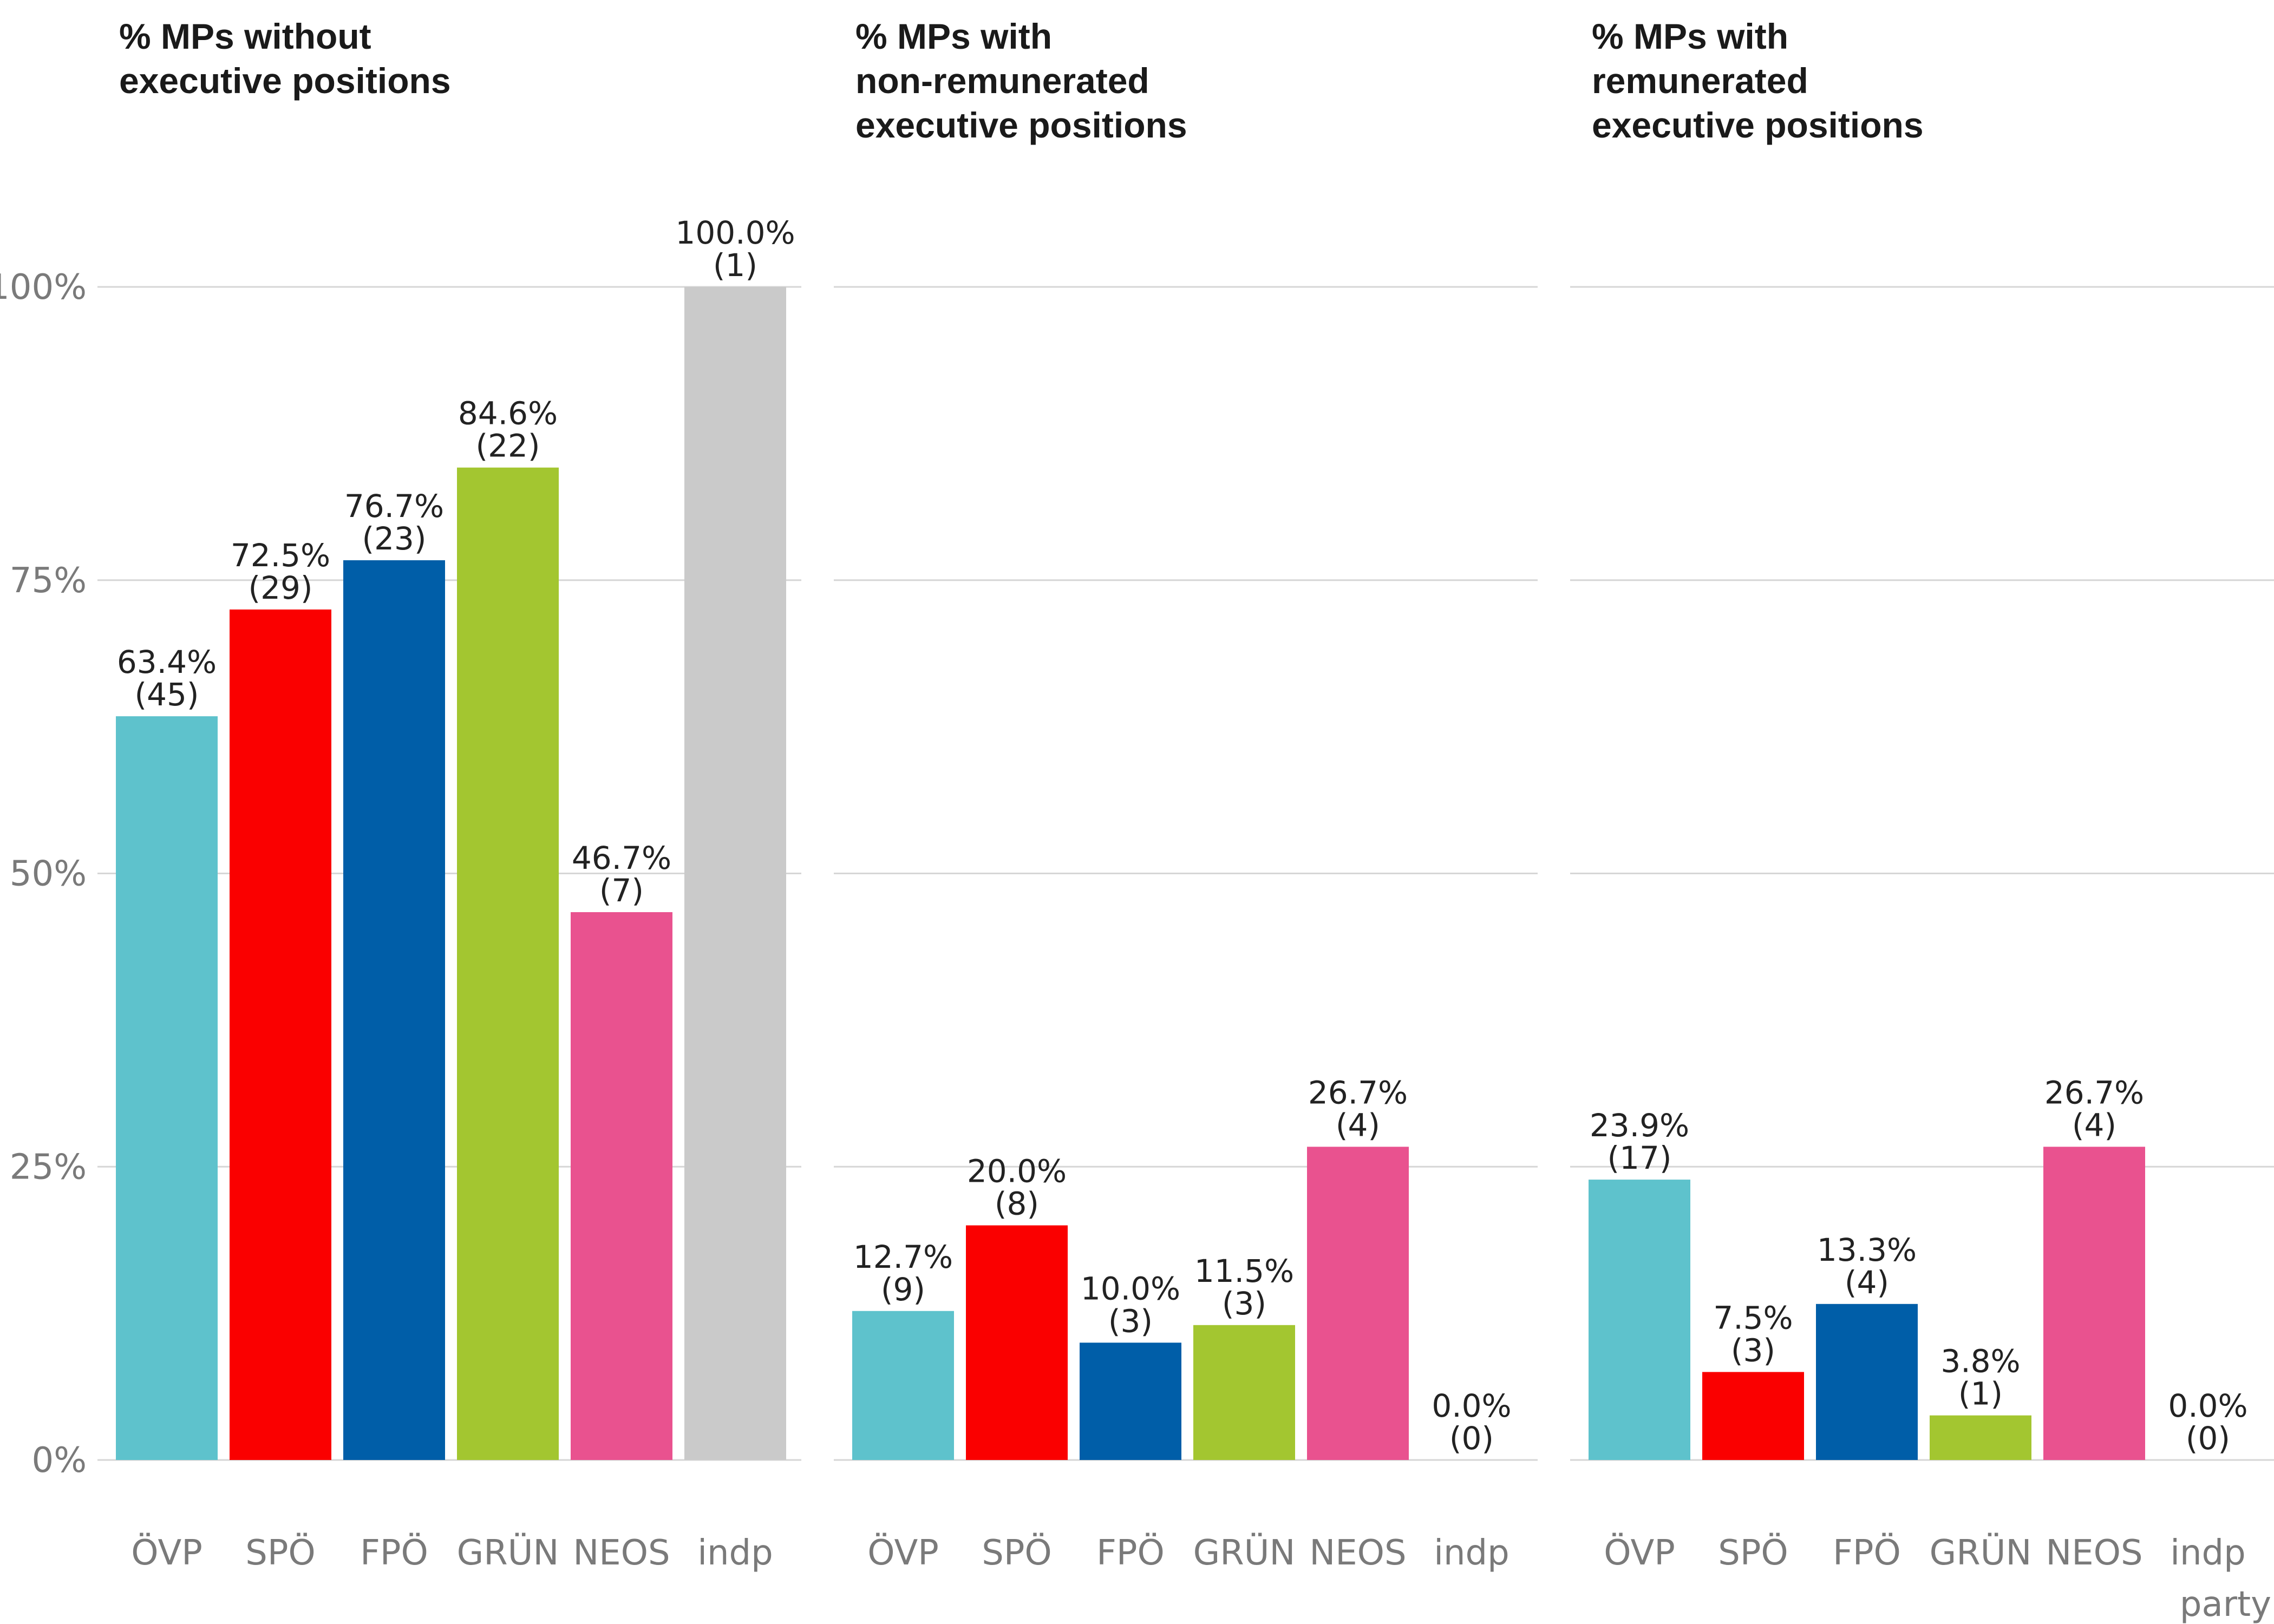 The image size is (2274, 1624). I want to click on bar-3-GRÜN, so click(1981, 1438).